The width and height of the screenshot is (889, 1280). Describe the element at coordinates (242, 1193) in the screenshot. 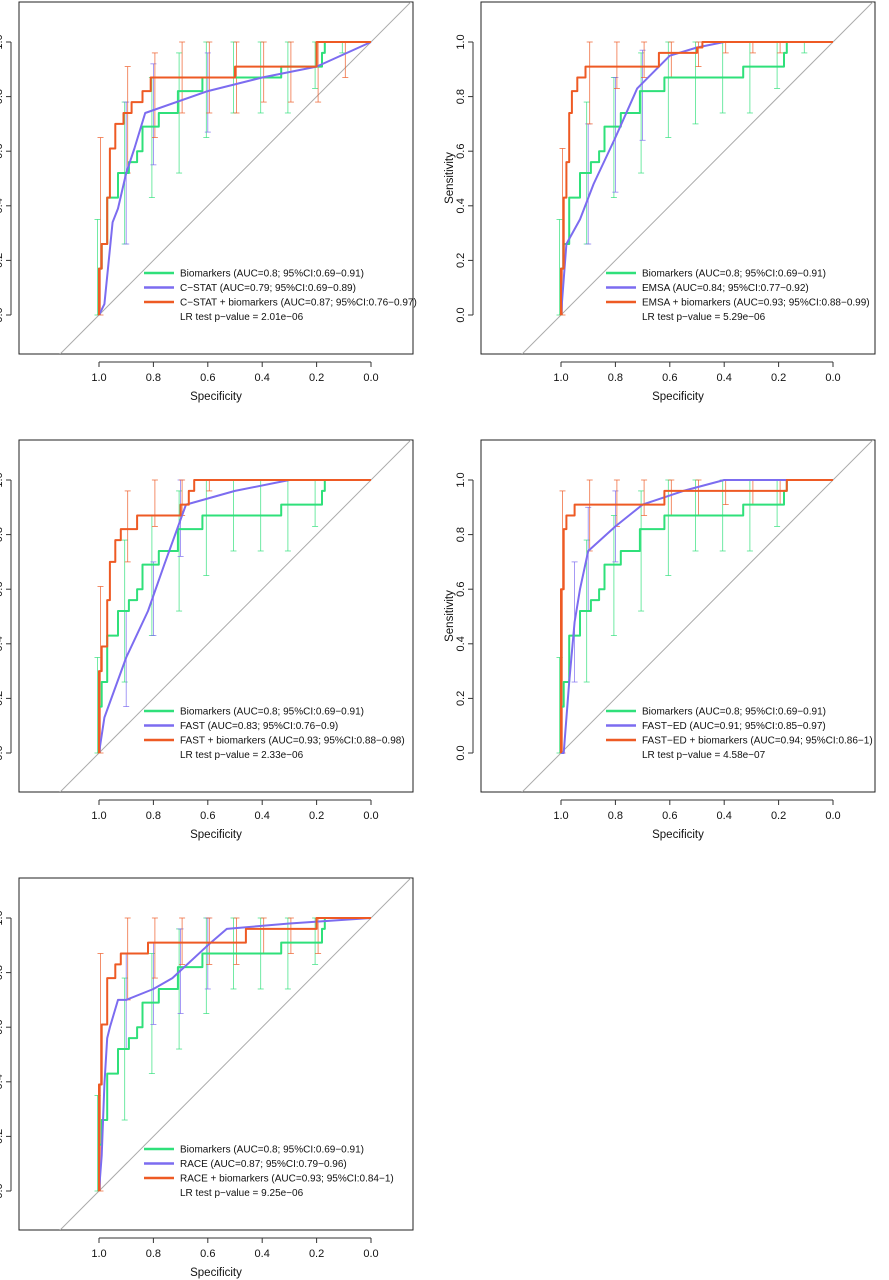

I see `lr-test-label: LR test p−value = 9.25e−06` at that location.